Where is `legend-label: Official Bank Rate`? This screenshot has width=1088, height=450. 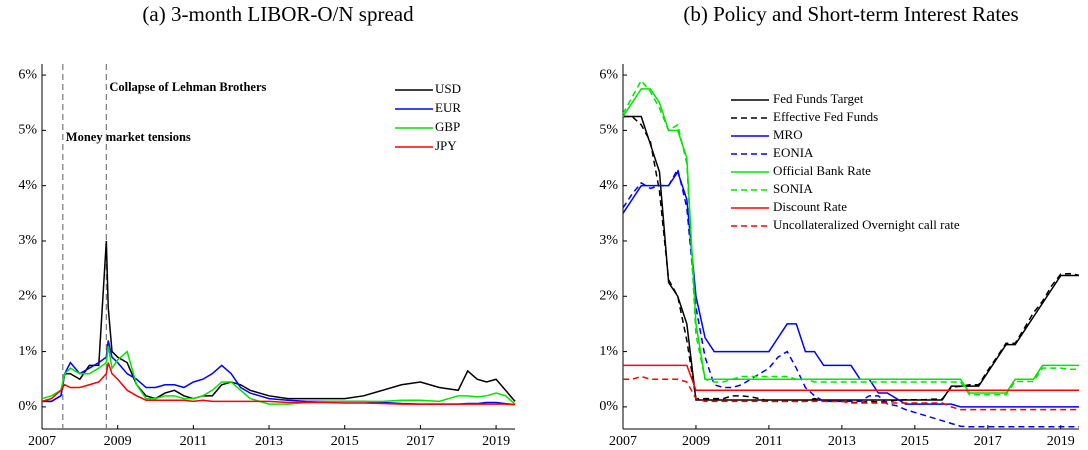 legend-label: Official Bank Rate is located at coordinates (822, 170).